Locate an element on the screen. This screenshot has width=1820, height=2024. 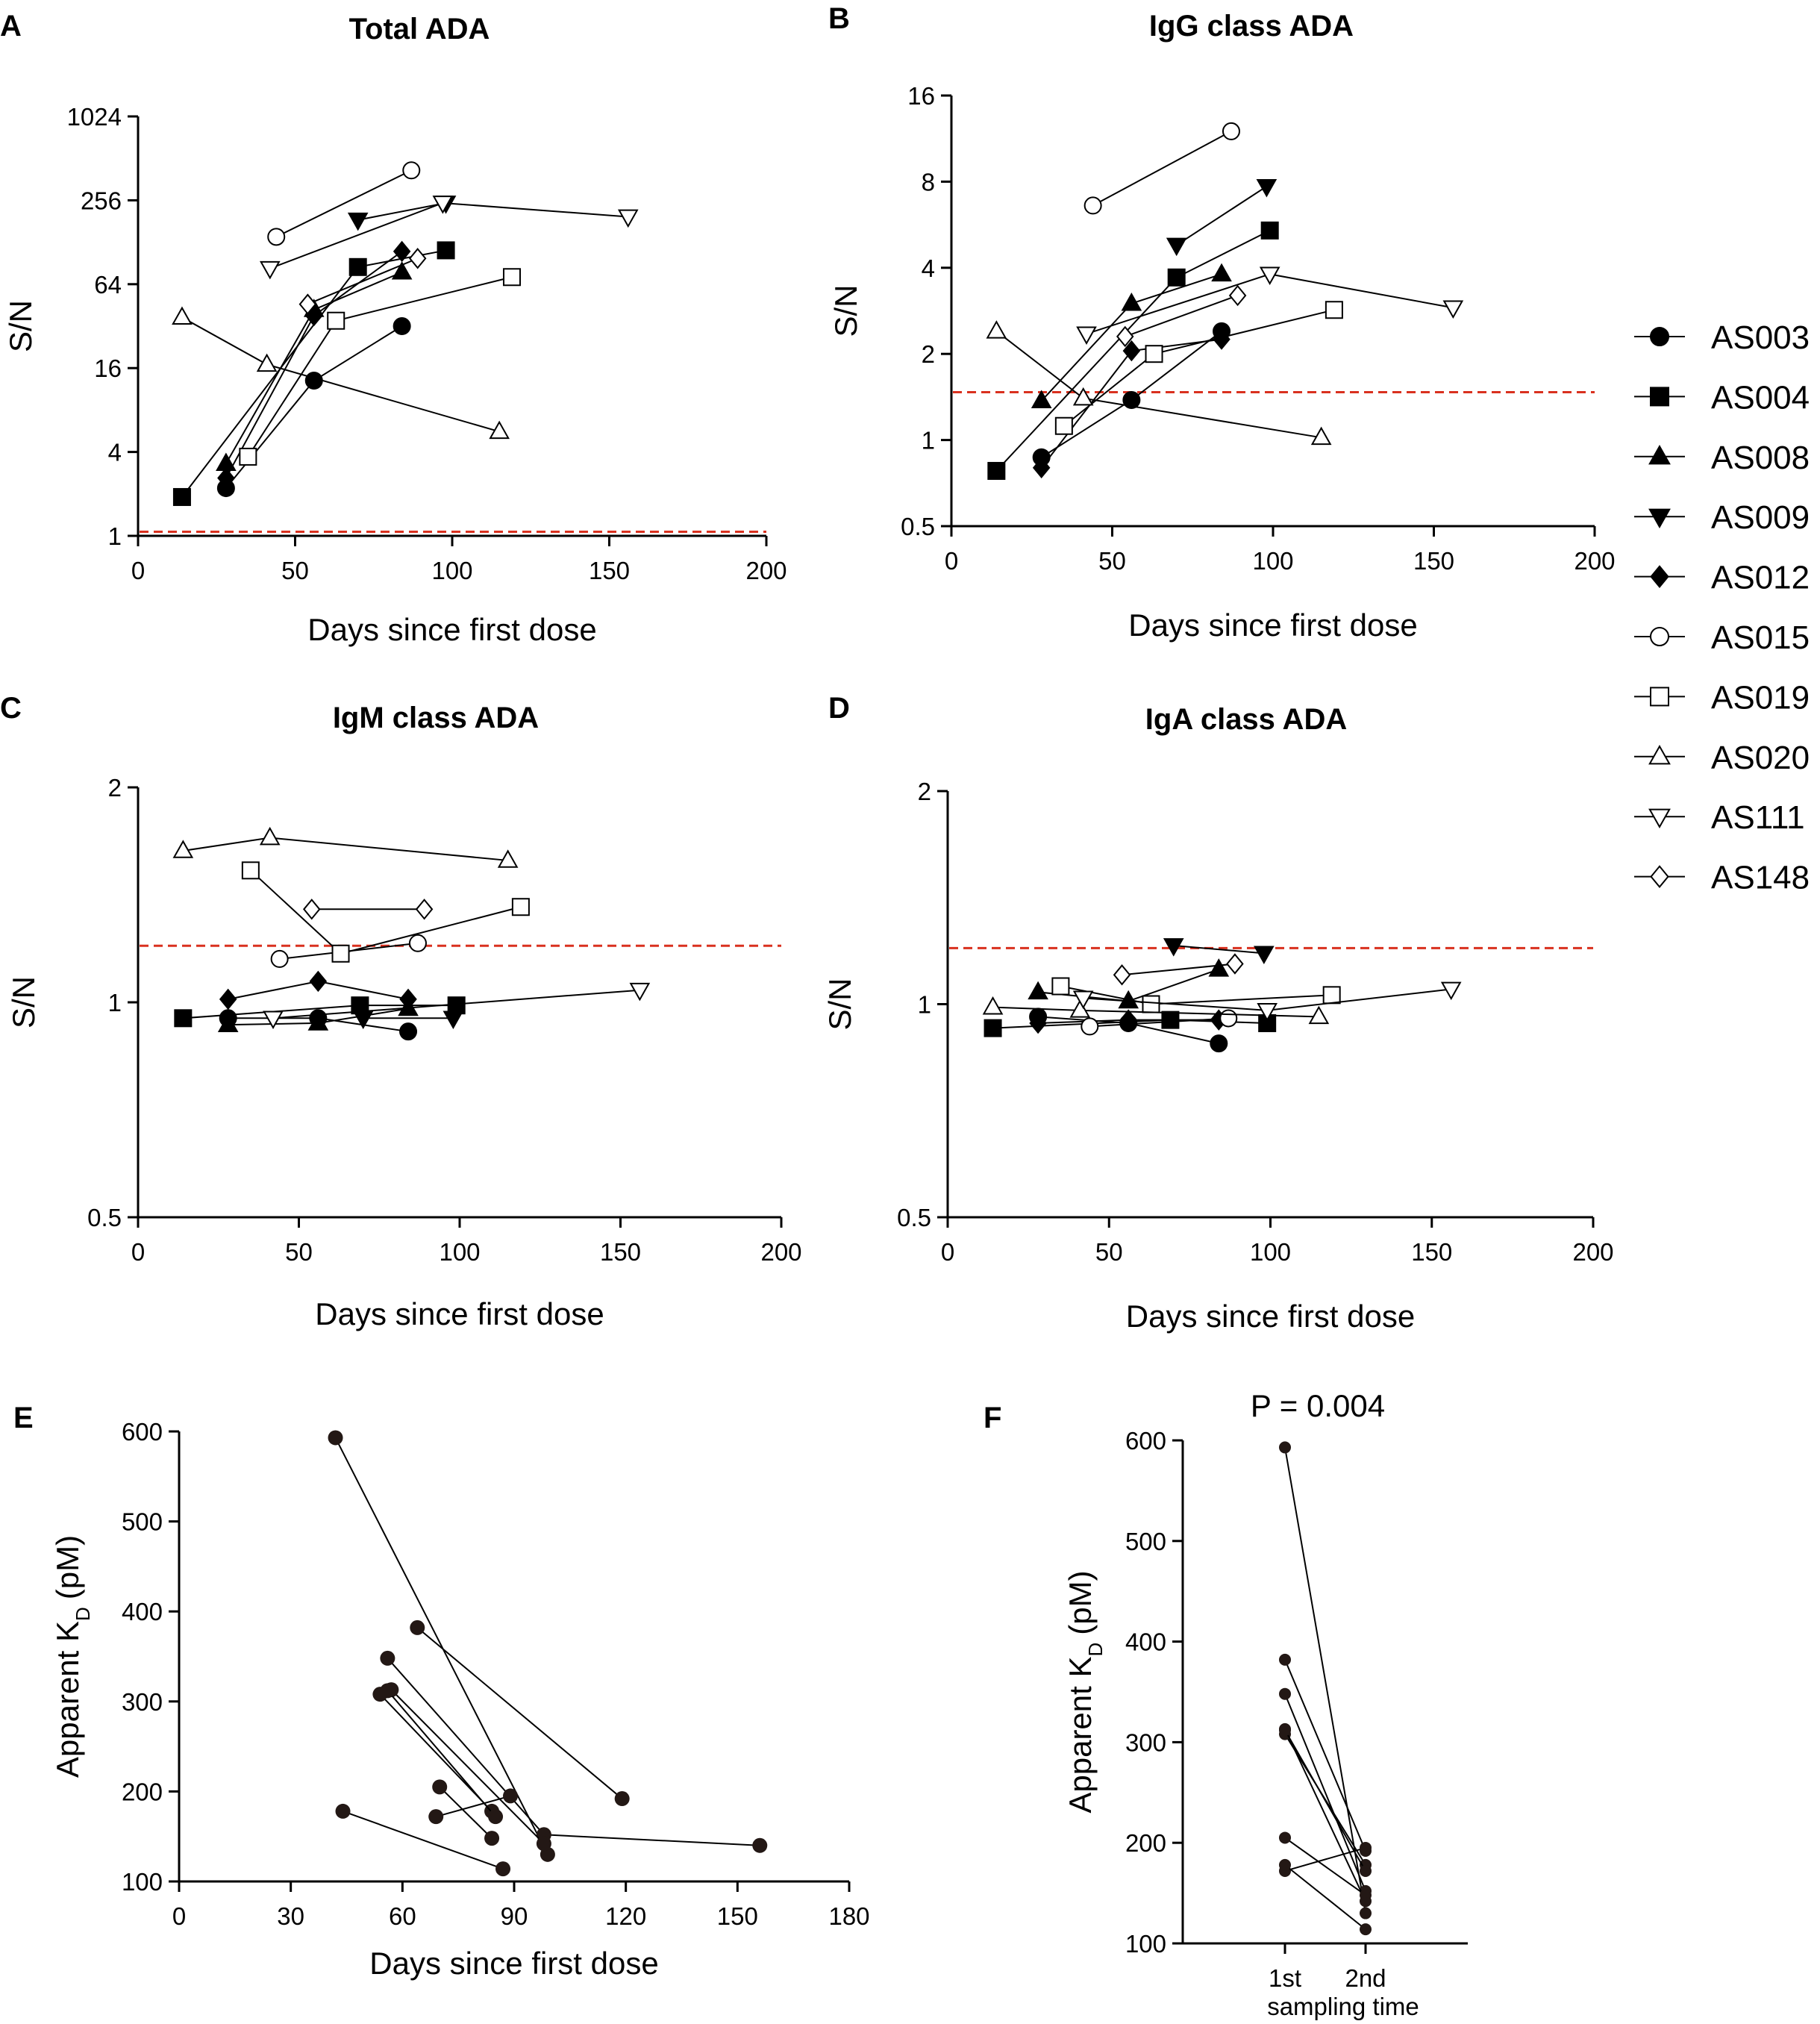
series-as111 is located at coordinates (449, 238).